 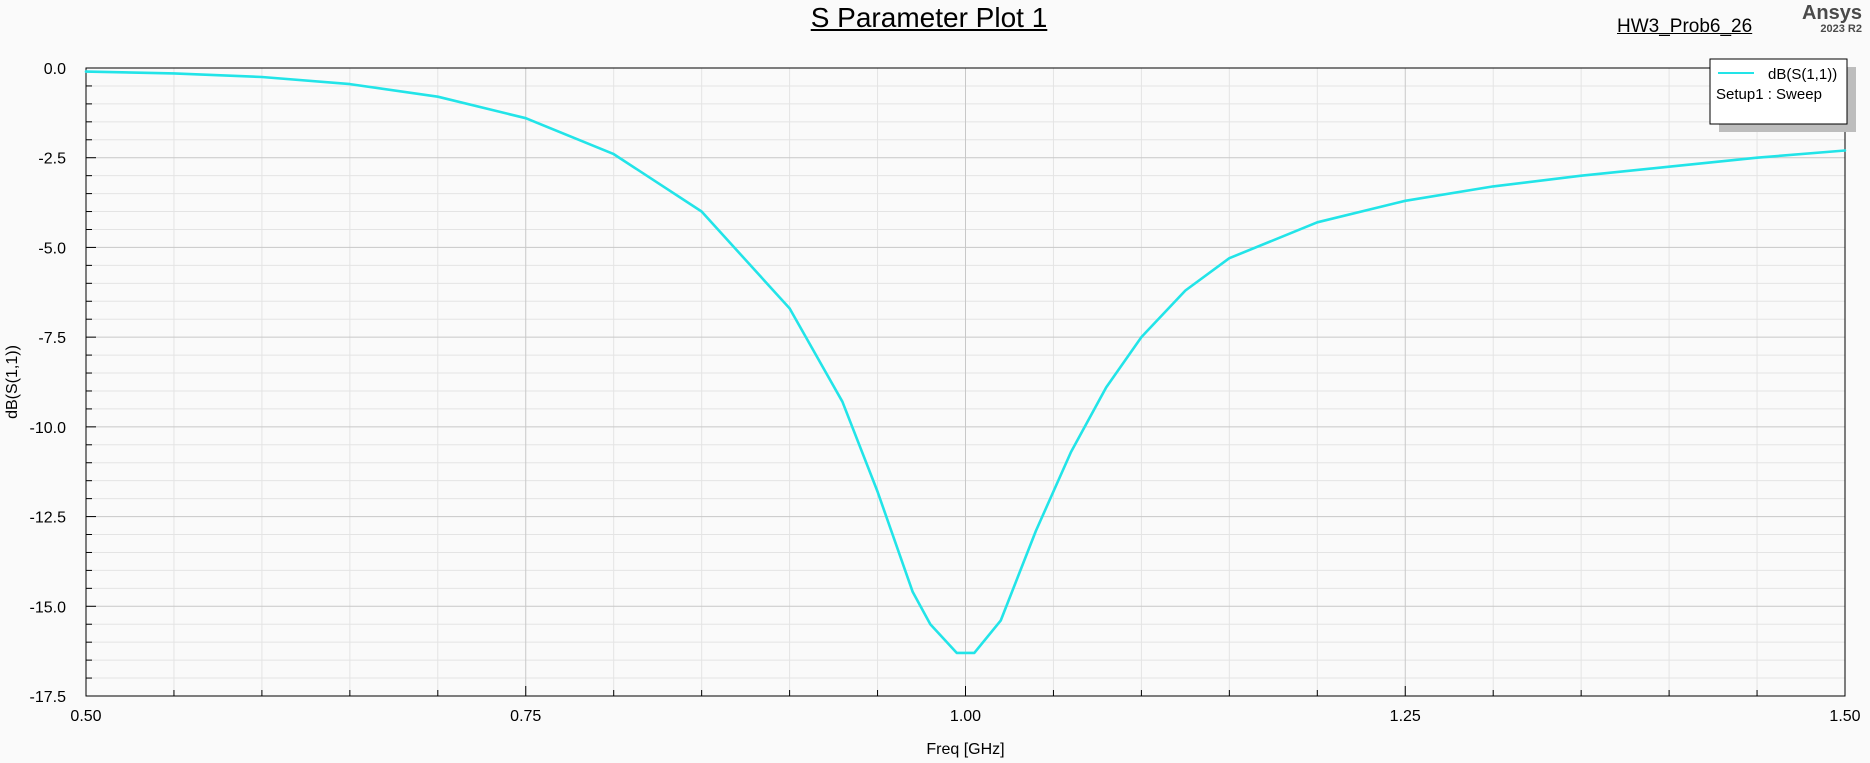 I want to click on brand-name: Ansys, so click(x=1831, y=13).